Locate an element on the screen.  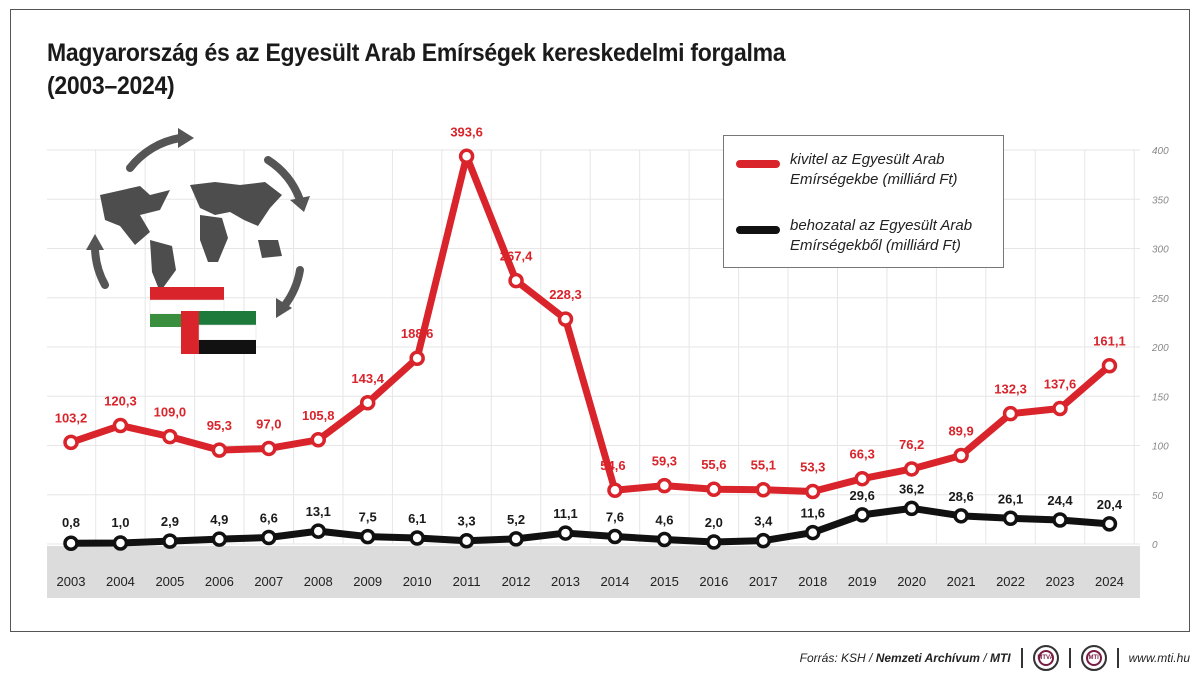
export-data-label: 89,9 is located at coordinates (960, 430).